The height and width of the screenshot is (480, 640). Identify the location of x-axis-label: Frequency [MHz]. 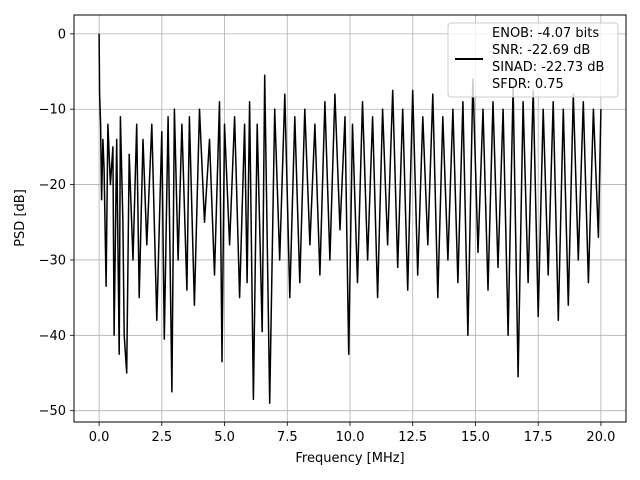
(349, 458).